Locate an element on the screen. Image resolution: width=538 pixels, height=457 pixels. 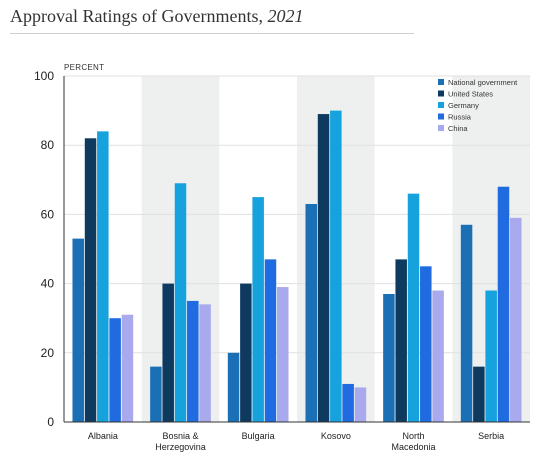
legend-label: National government is located at coordinates (483, 82).